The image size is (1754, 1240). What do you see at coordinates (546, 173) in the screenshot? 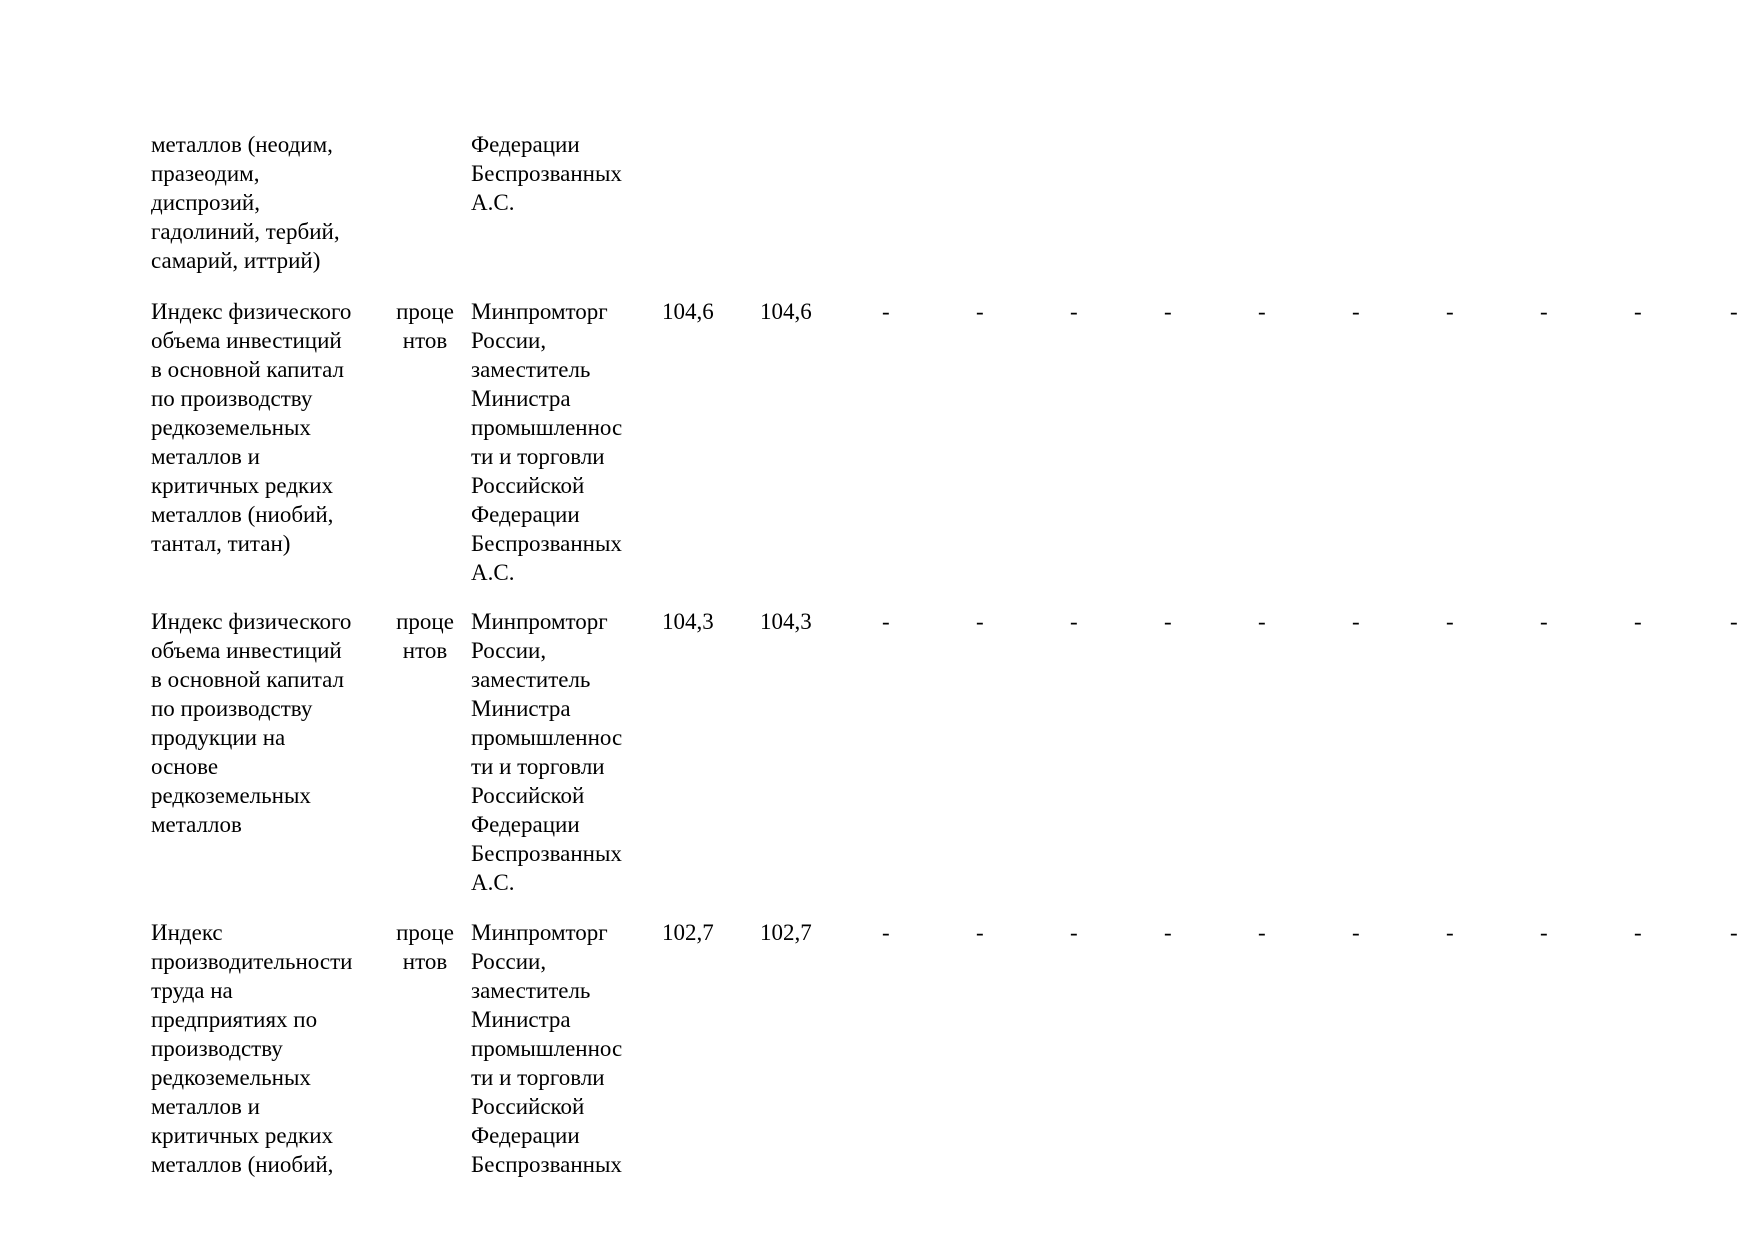
I see `responsible-cell: Федерации Беспрозванных А.С.` at bounding box center [546, 173].